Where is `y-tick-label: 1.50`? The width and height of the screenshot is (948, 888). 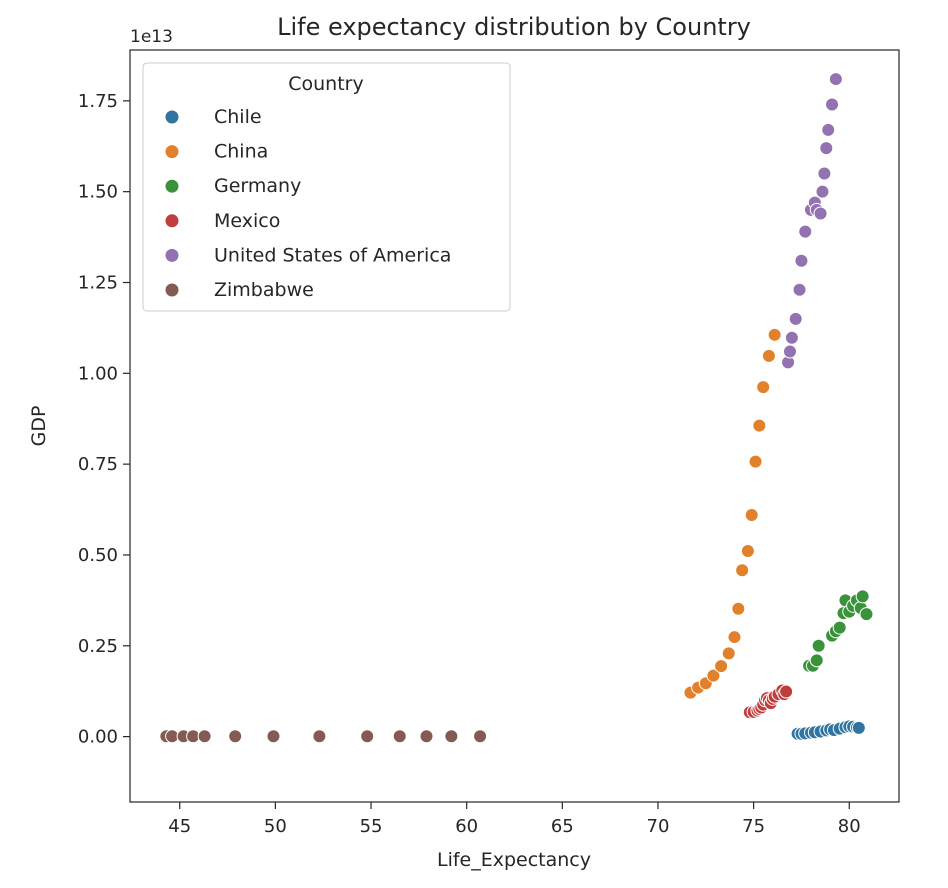 y-tick-label: 1.50 is located at coordinates (98, 192).